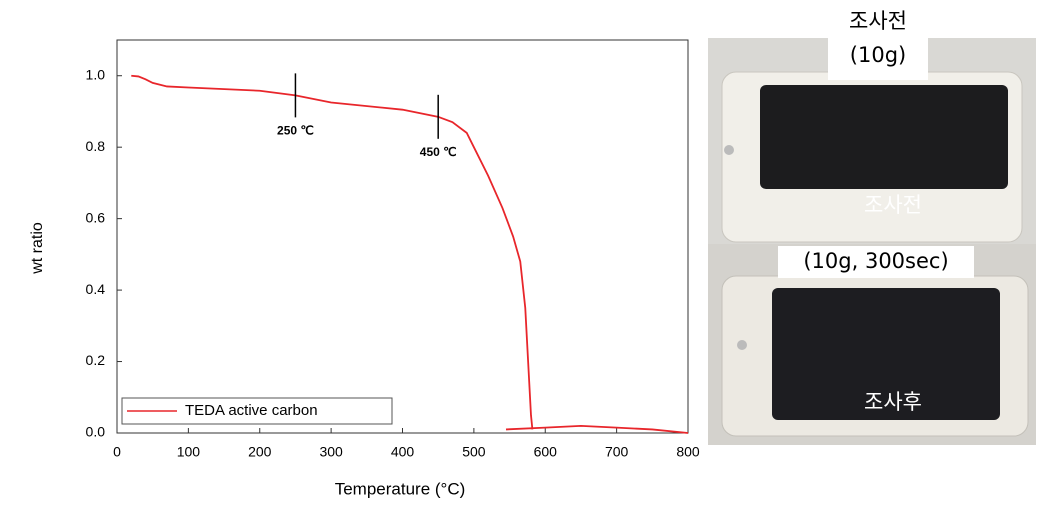  I want to click on photo-label: 조사후, so click(893, 402).